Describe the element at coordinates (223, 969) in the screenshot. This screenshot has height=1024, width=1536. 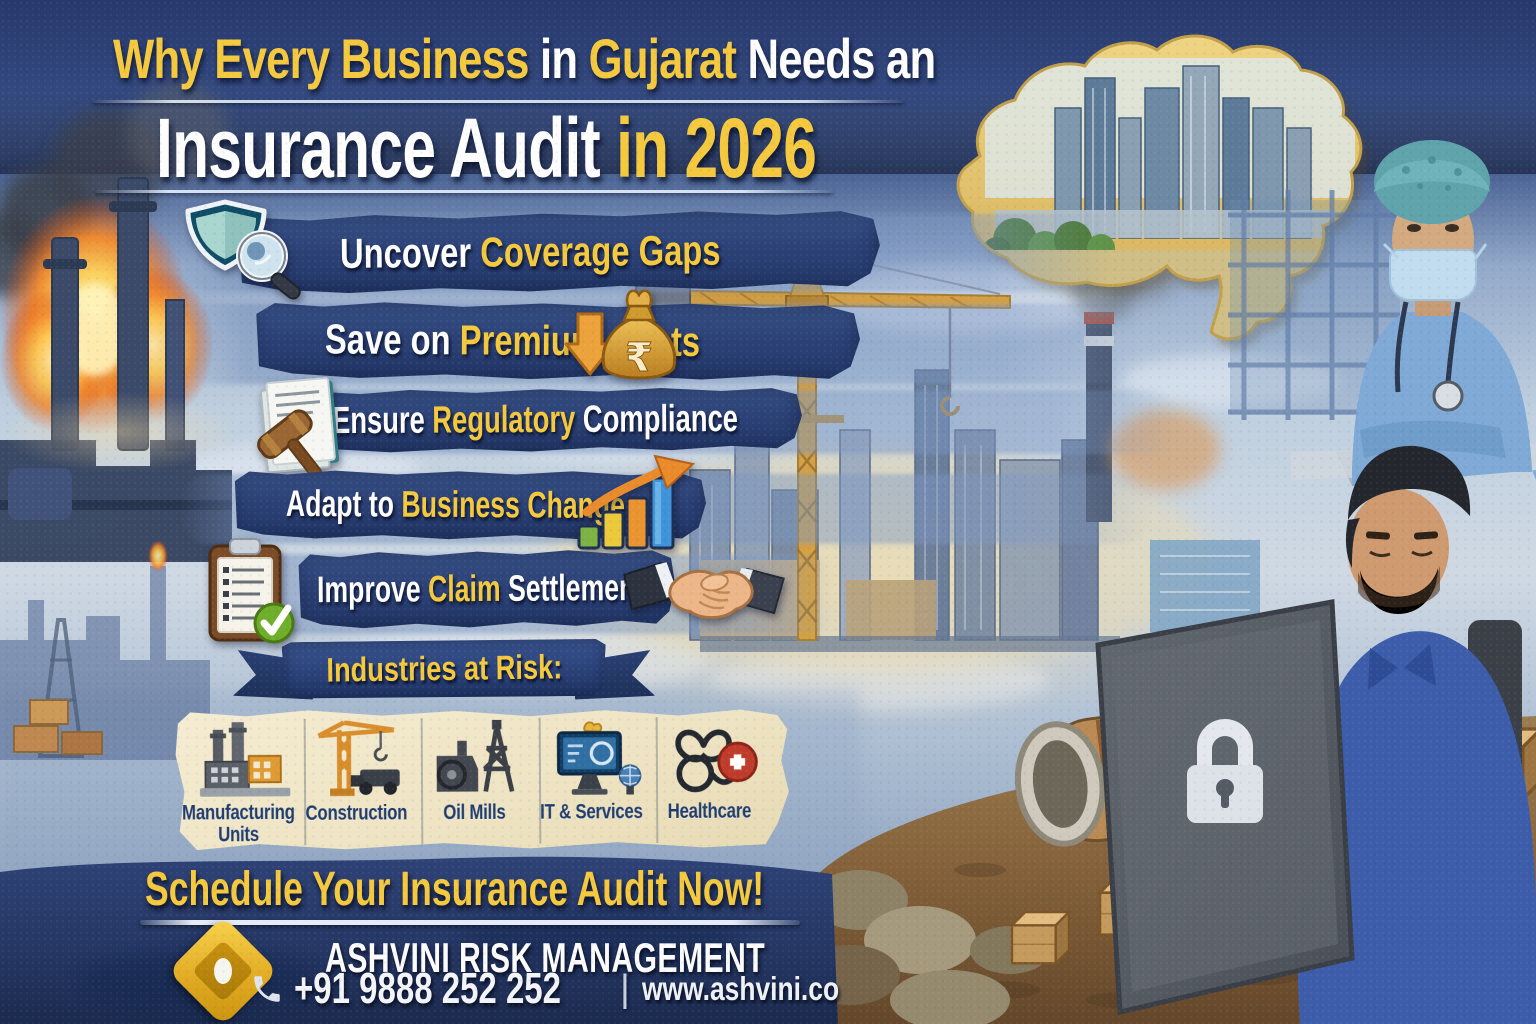
I see `ashvini-logo-icon` at that location.